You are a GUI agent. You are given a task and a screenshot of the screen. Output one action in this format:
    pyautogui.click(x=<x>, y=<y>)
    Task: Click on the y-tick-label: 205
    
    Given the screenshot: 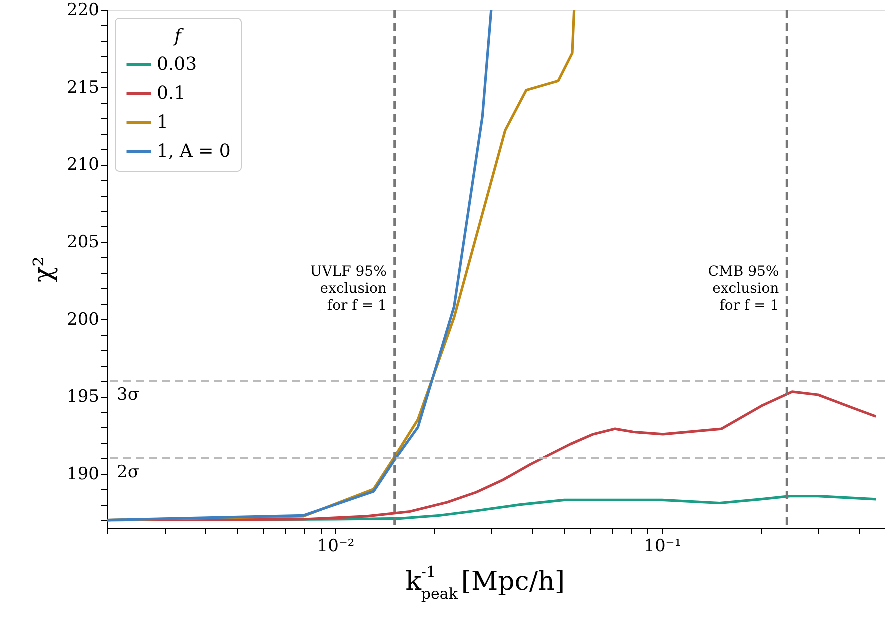 What is the action you would take?
    pyautogui.click(x=83, y=242)
    